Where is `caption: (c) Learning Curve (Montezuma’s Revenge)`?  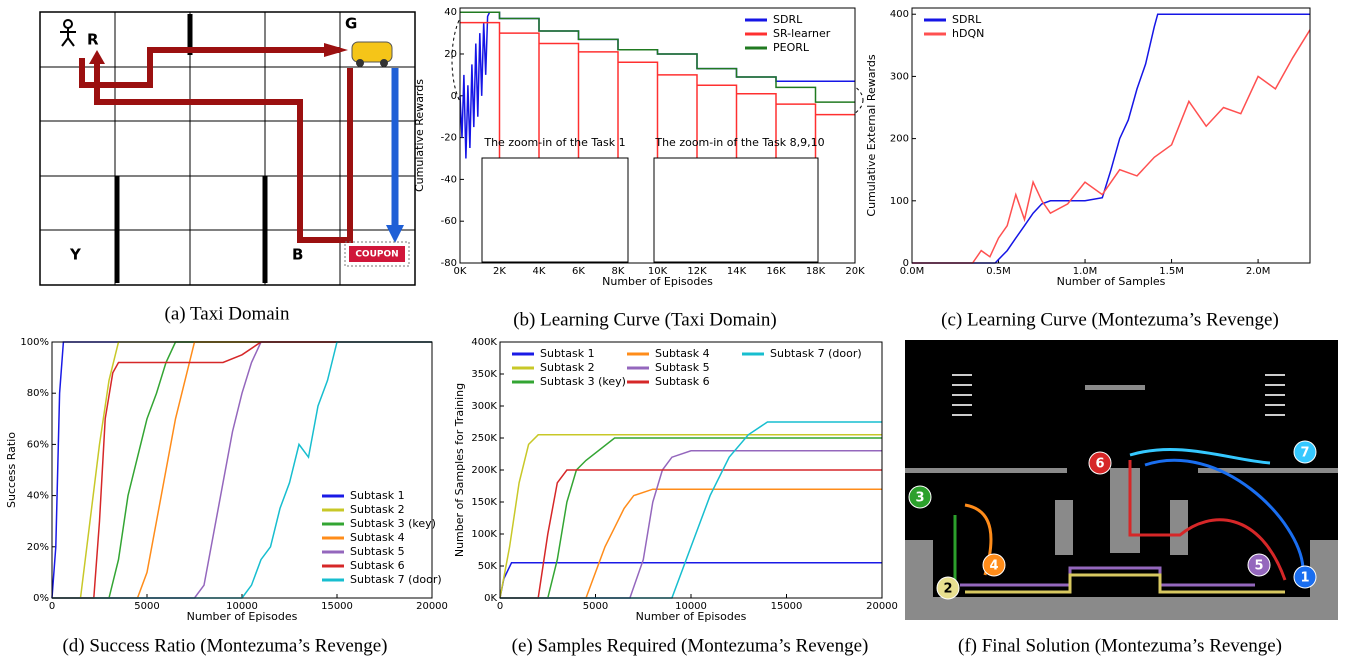
caption: (c) Learning Curve (Montezuma’s Revenge) is located at coordinates (1110, 319).